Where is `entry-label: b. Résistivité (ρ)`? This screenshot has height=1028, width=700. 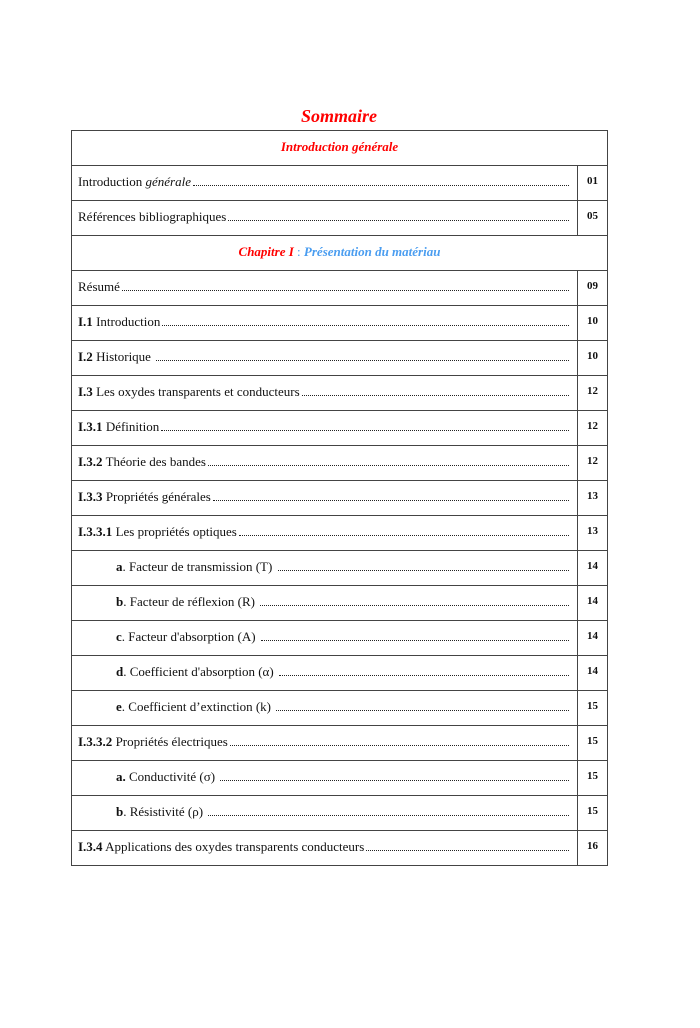
entry-label: b. Résistivité (ρ) is located at coordinates (324, 813).